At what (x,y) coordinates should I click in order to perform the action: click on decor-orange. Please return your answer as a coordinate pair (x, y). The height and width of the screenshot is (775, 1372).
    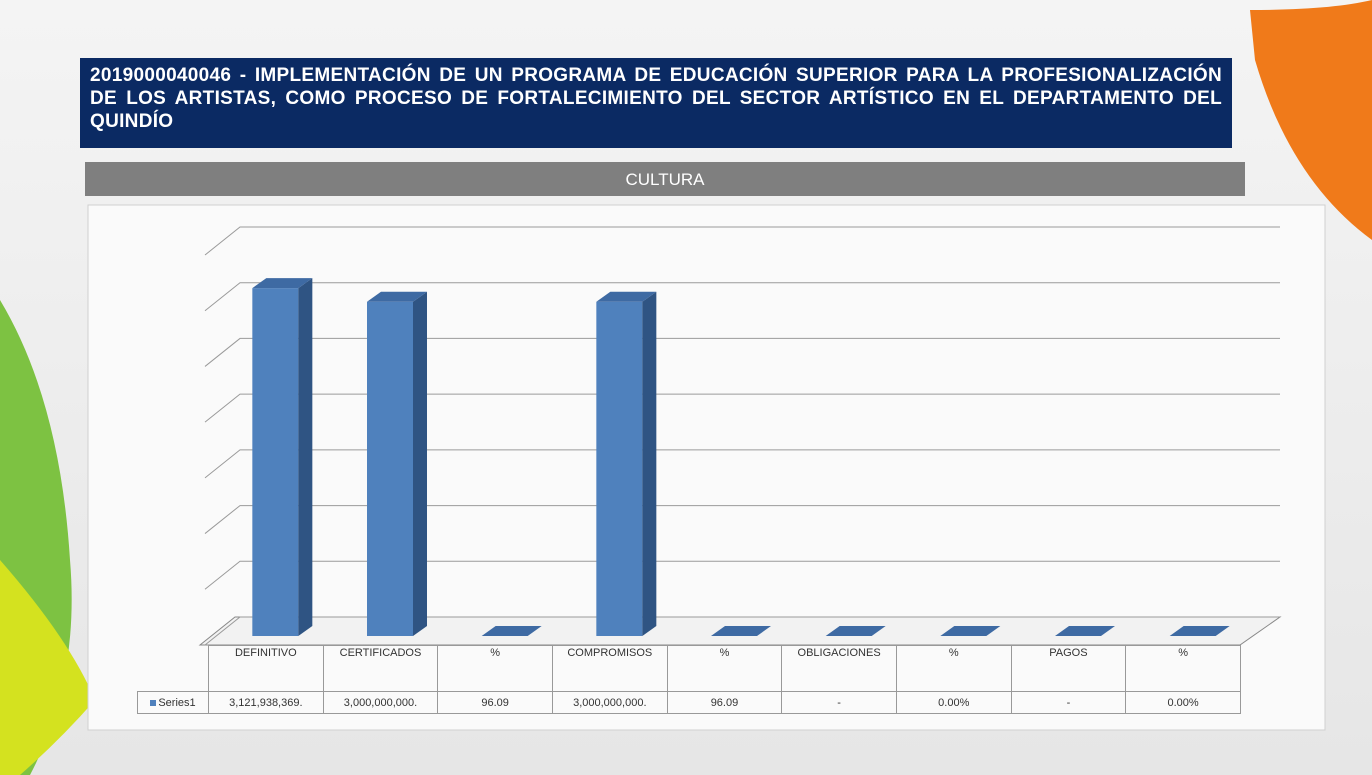
    Looking at the image, I should click on (1311, 120).